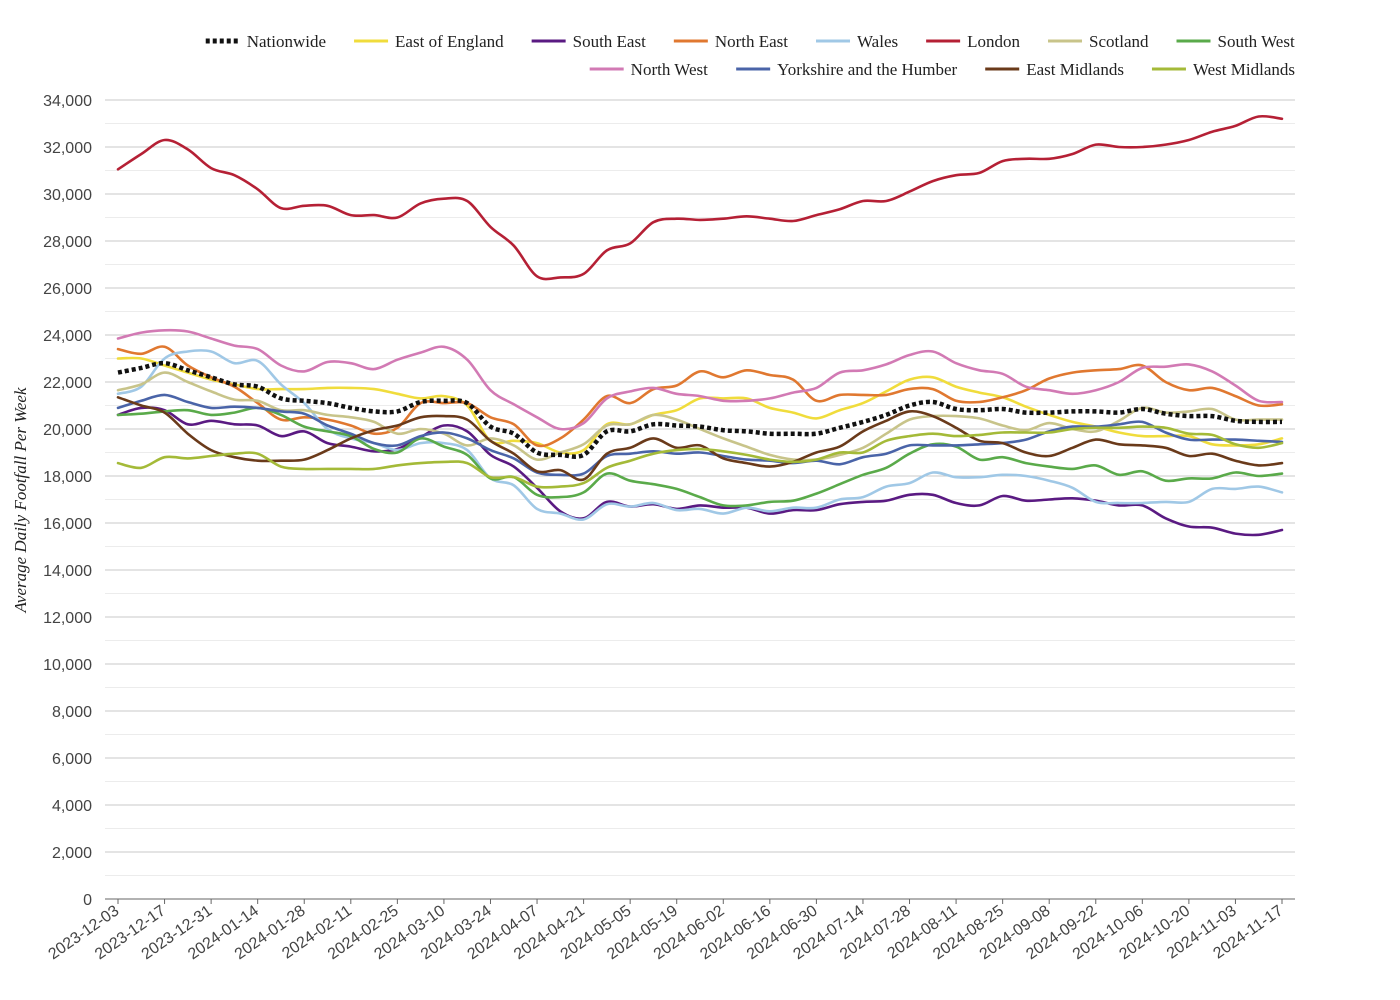 The width and height of the screenshot is (1400, 1000). What do you see at coordinates (72, 853) in the screenshot?
I see `y-tick-label: 2,000` at bounding box center [72, 853].